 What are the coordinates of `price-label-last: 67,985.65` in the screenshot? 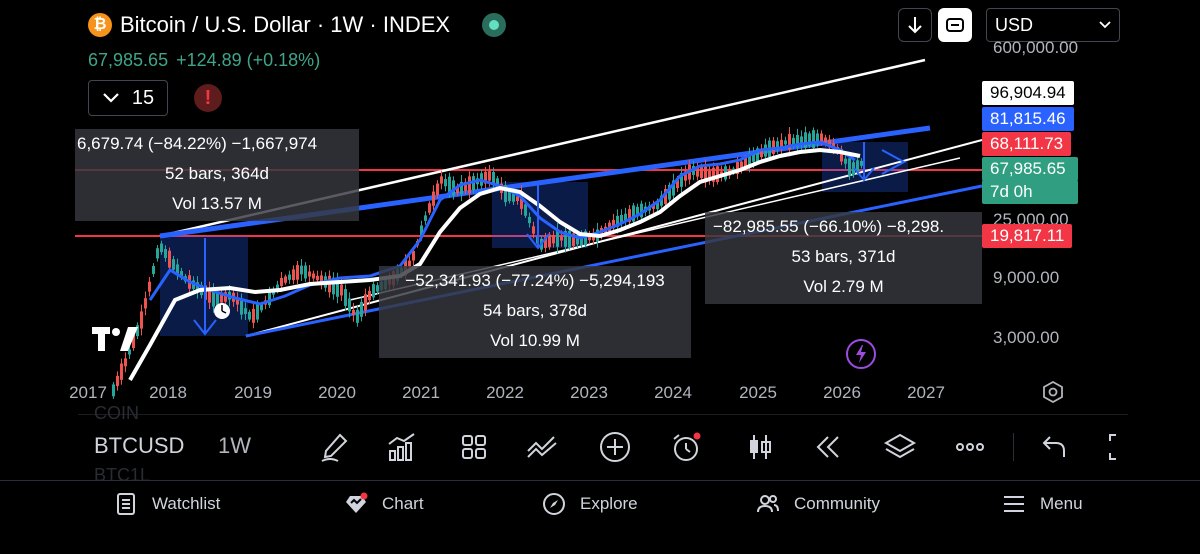 It's located at (1030, 169).